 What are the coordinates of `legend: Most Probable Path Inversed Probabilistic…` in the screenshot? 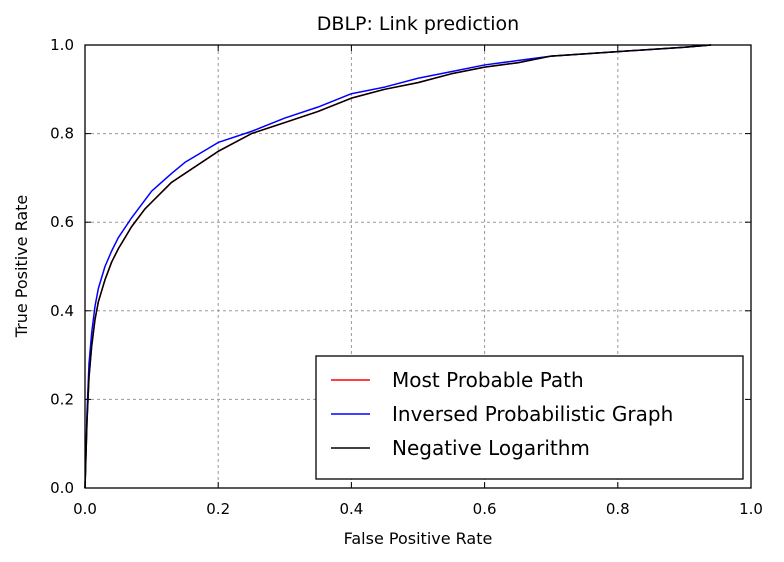 It's located at (529, 417).